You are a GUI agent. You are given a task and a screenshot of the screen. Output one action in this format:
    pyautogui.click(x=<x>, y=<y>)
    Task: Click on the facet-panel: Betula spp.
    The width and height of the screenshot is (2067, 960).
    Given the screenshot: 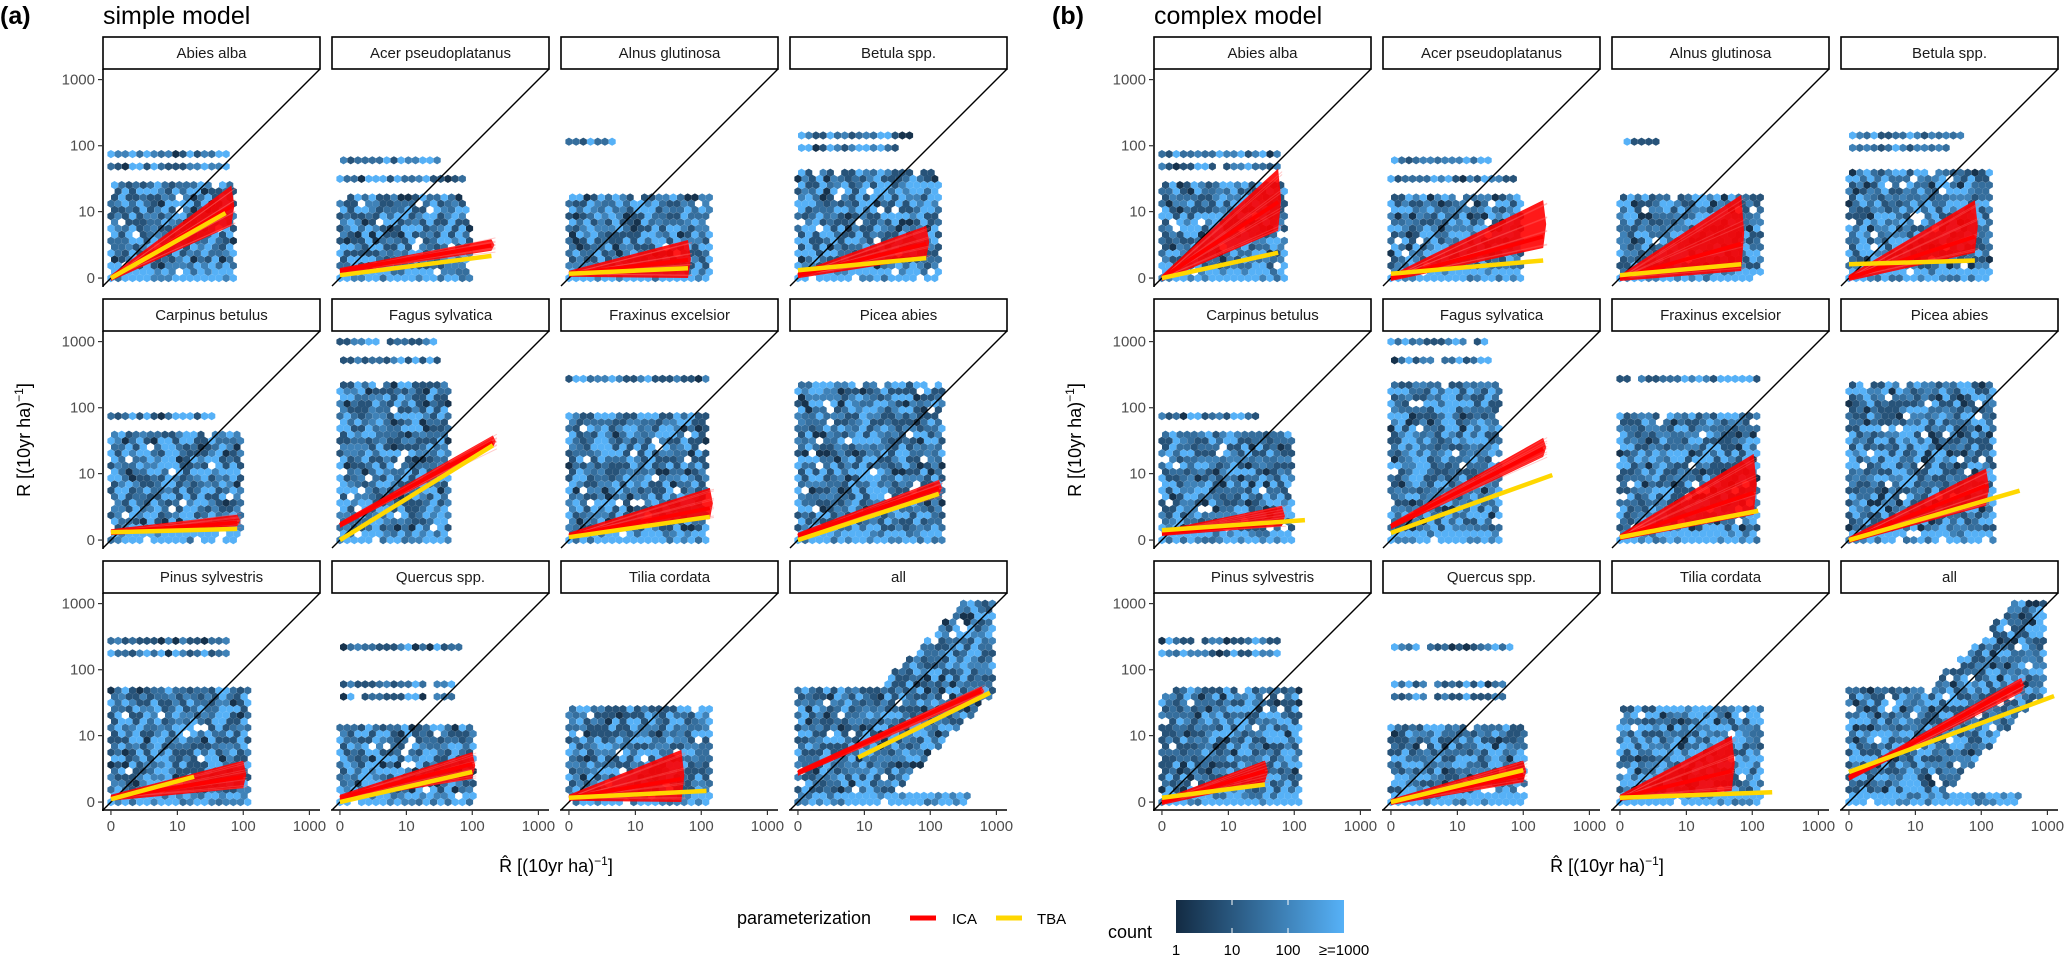 What is the action you would take?
    pyautogui.click(x=1949, y=161)
    